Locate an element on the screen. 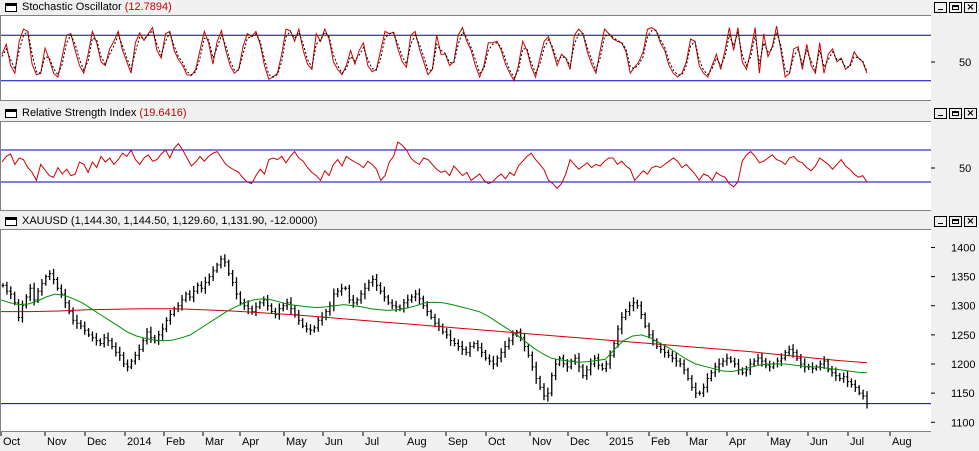 This screenshot has height=451, width=979. time-tick-label: Apr is located at coordinates (250, 442).